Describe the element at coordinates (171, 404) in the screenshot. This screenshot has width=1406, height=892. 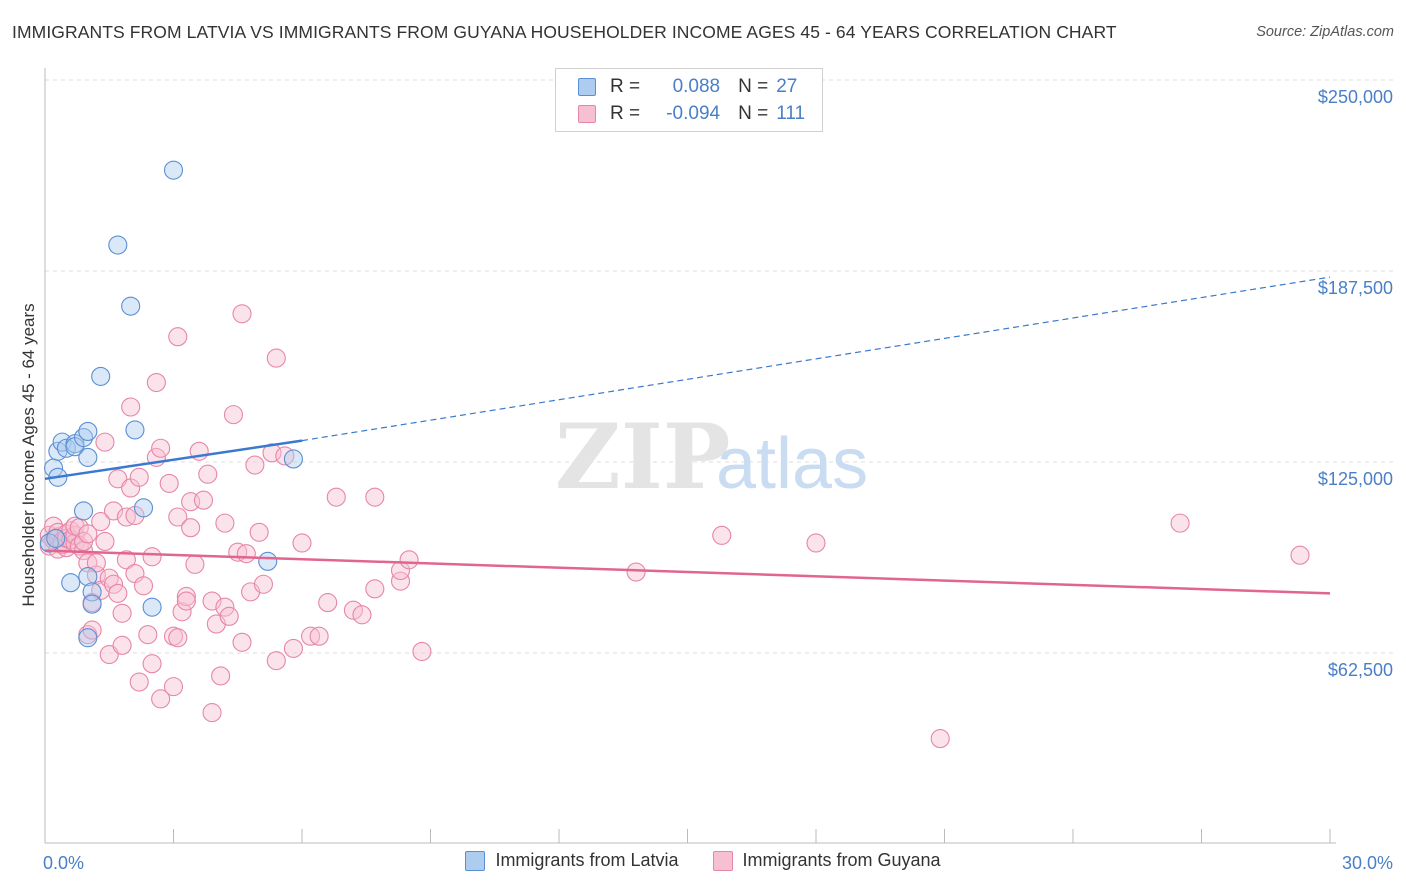
I see `latvia-points` at that location.